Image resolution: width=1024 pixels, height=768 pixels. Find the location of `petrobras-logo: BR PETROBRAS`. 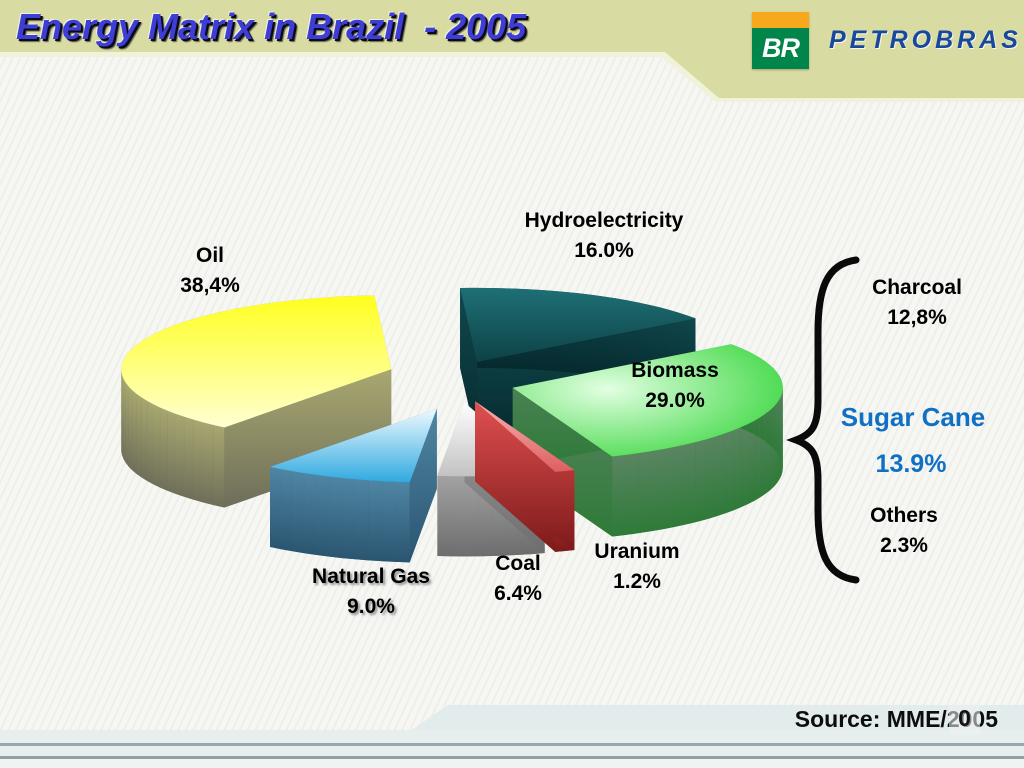

petrobras-logo: BR PETROBRAS is located at coordinates (887, 40).